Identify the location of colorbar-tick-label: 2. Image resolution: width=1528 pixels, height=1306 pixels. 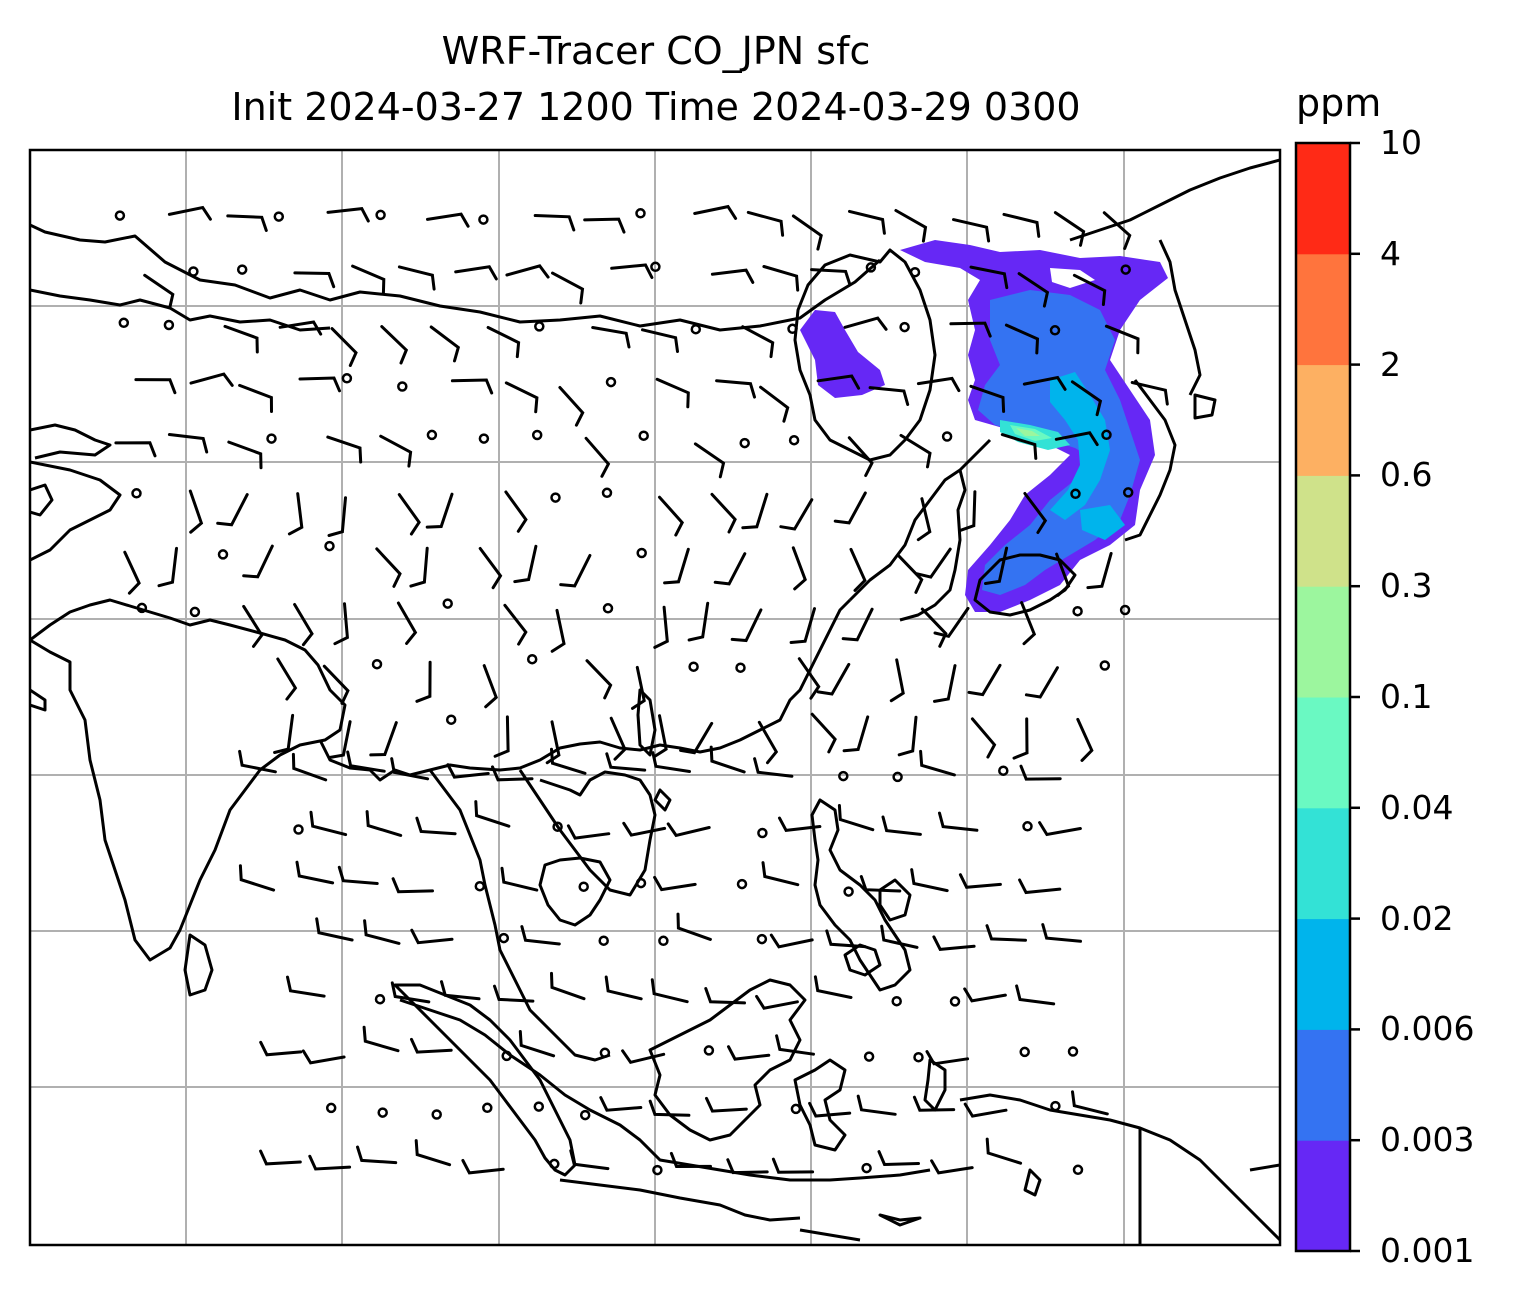
(1390, 364).